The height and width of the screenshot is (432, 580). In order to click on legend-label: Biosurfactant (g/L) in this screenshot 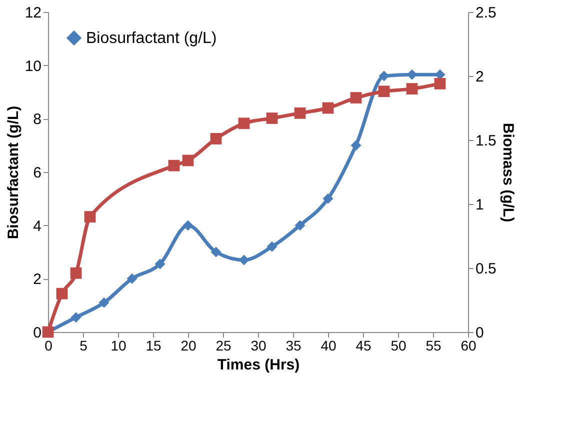, I will do `click(151, 38)`.